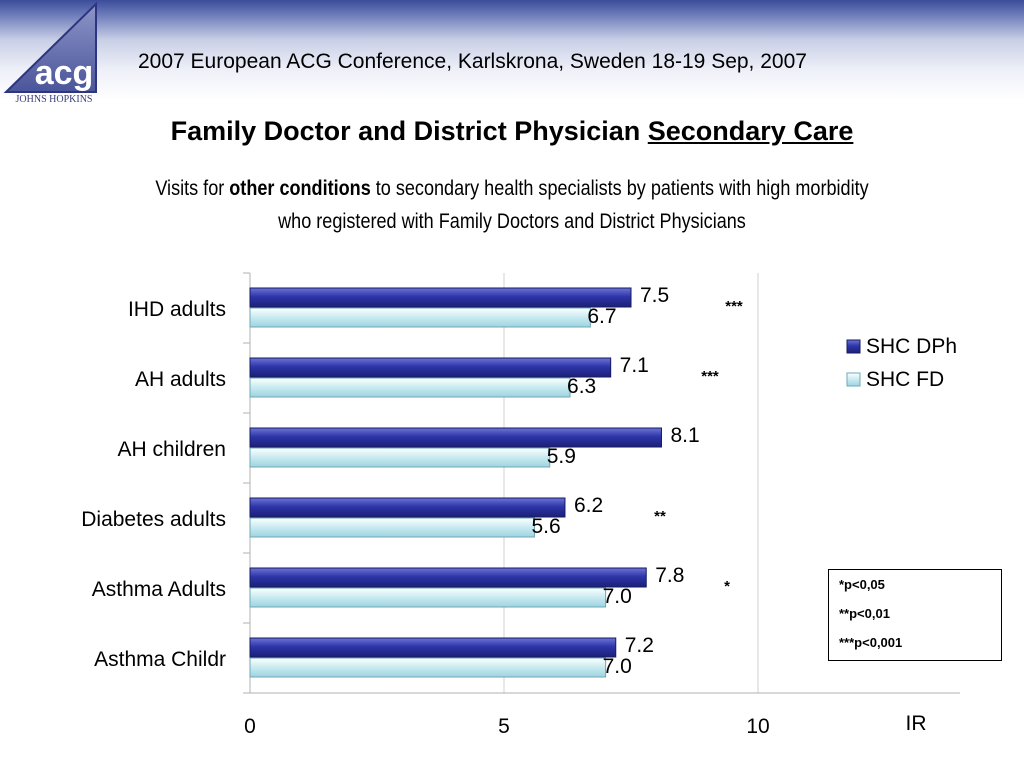  What do you see at coordinates (634, 365) in the screenshot?
I see `data-label: 7.1` at bounding box center [634, 365].